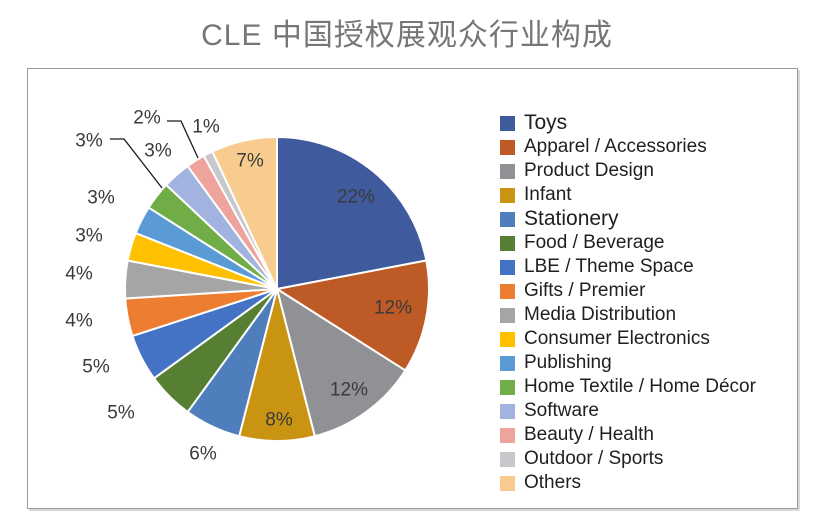 Image resolution: width=814 pixels, height=527 pixels. I want to click on data-label-stationery: 6%, so click(203, 454).